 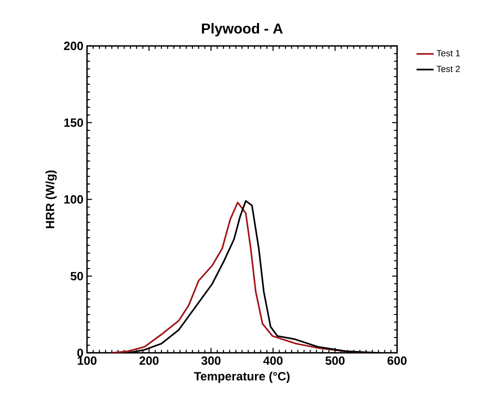 What do you see at coordinates (149, 360) in the screenshot?
I see `x-tick-label: 200` at bounding box center [149, 360].